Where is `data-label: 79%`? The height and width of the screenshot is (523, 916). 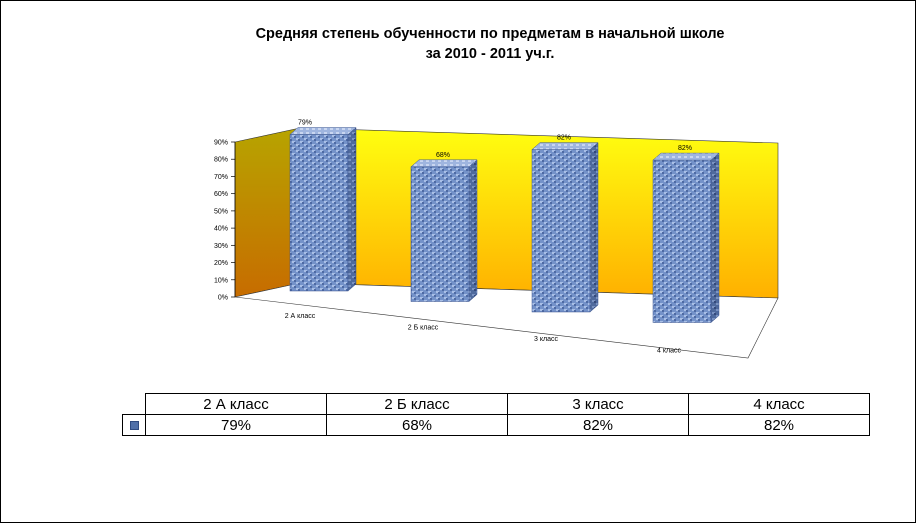 data-label: 79% is located at coordinates (305, 123).